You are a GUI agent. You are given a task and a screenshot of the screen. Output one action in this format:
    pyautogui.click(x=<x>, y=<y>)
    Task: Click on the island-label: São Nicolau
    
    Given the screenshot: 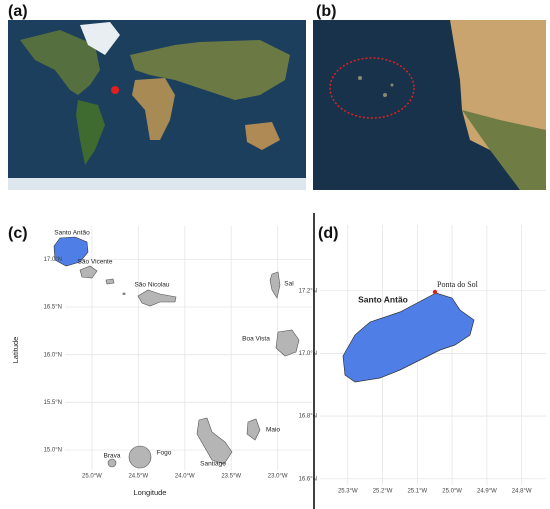 What is the action you would take?
    pyautogui.click(x=151, y=285)
    